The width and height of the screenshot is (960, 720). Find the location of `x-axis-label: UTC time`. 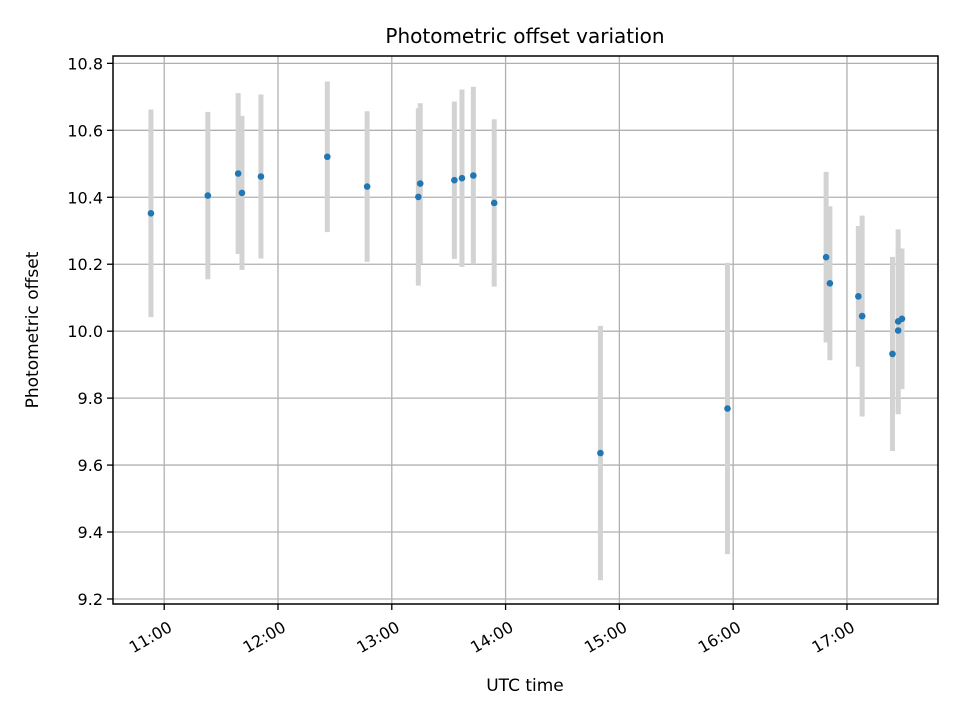

x-axis-label: UTC time is located at coordinates (525, 686).